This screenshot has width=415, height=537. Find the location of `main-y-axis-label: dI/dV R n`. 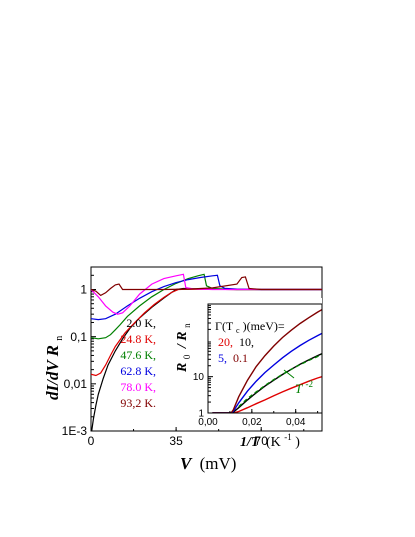

main-y-axis-label: dI/dV R n is located at coordinates (54, 368).